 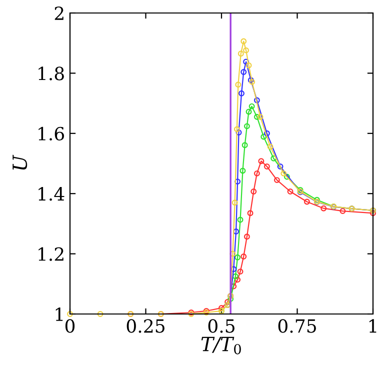 I want to click on y-tick-label: 1.4, so click(x=51, y=194).